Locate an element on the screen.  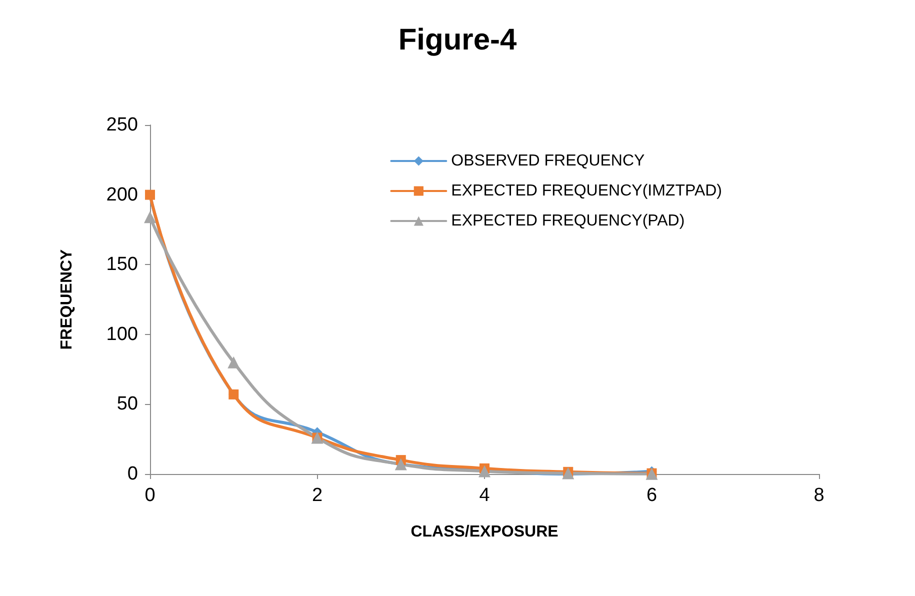
x-tick-label: 4 is located at coordinates (484, 495).